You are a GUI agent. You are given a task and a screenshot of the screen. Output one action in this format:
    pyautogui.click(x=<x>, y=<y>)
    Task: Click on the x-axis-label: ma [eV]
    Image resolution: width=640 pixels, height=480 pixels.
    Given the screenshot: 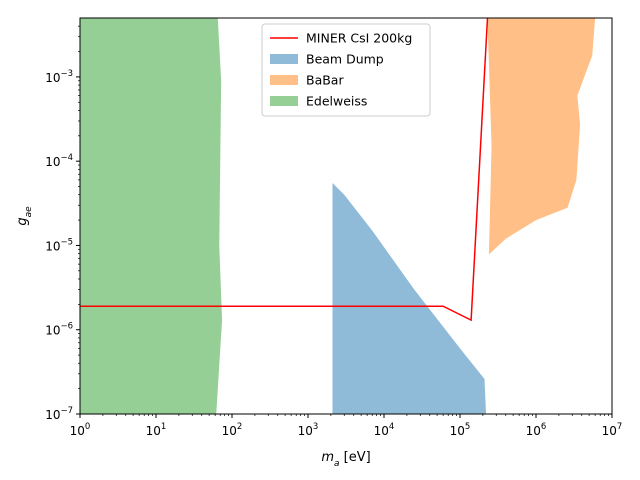 What is the action you would take?
    pyautogui.click(x=345, y=459)
    